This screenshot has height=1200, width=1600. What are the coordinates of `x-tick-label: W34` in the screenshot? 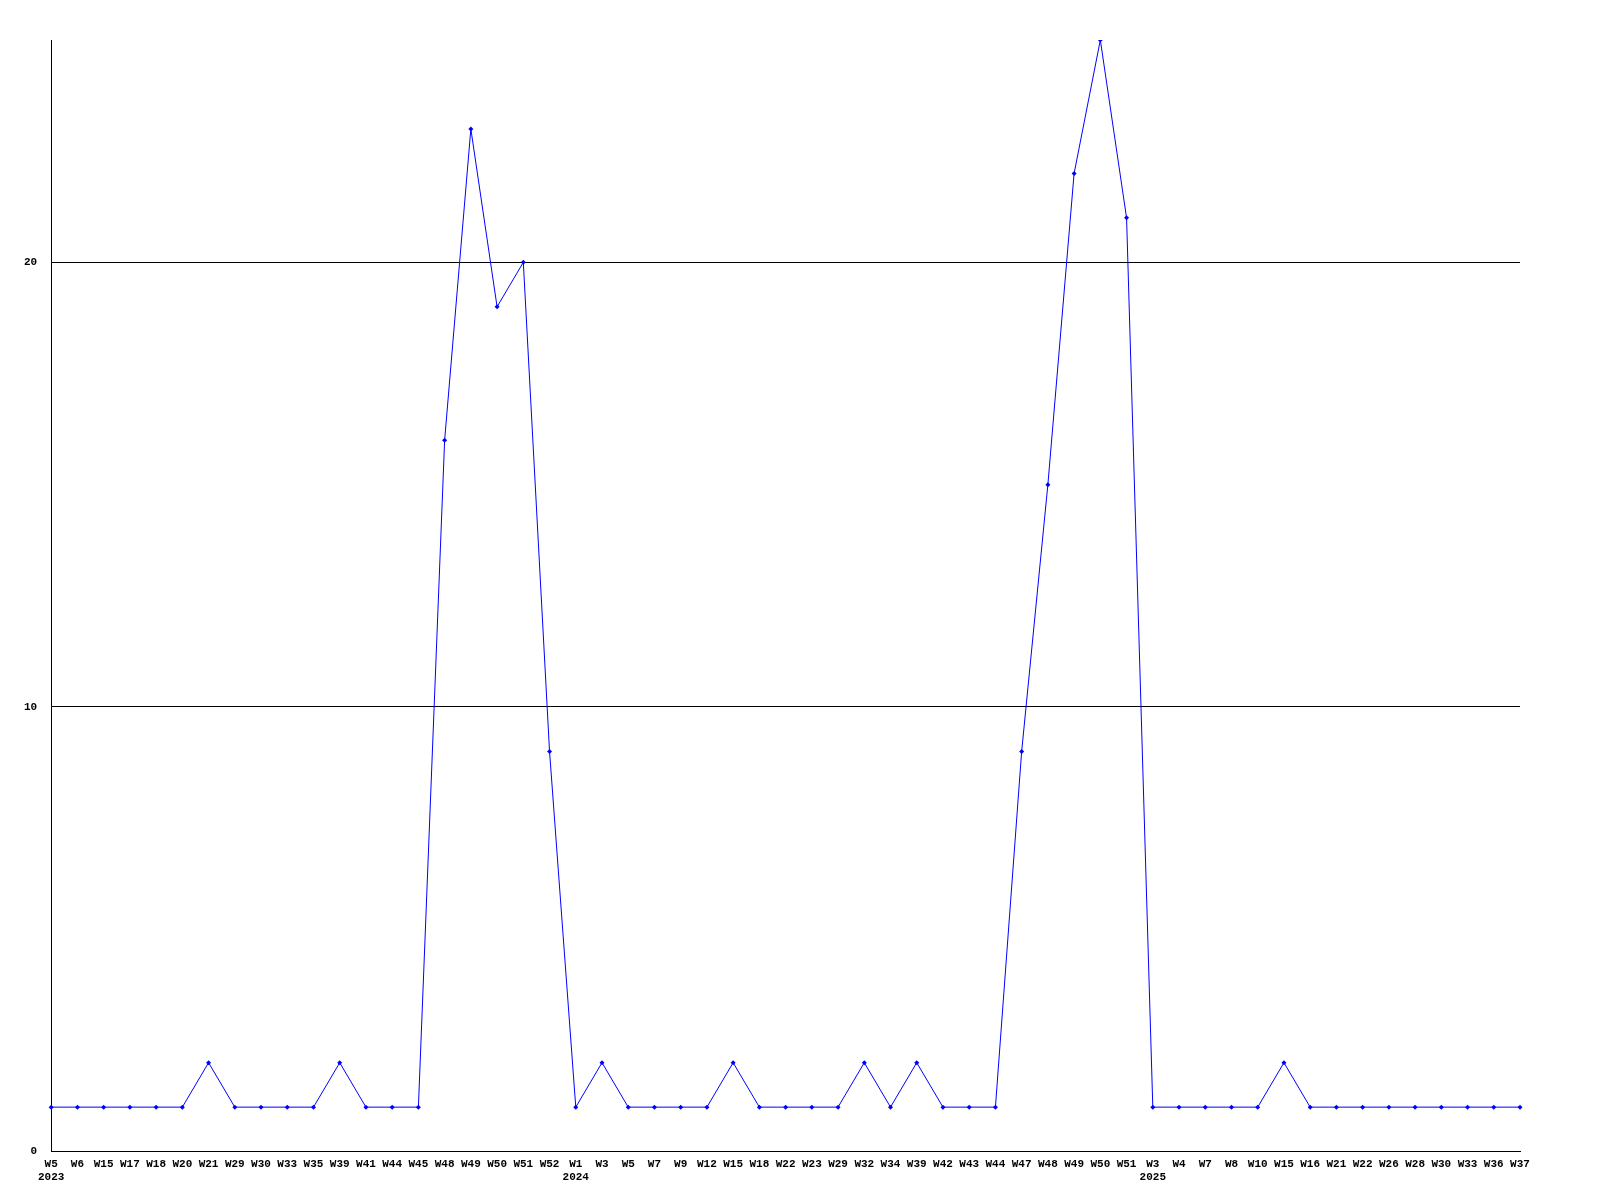 It's located at (890, 1163).